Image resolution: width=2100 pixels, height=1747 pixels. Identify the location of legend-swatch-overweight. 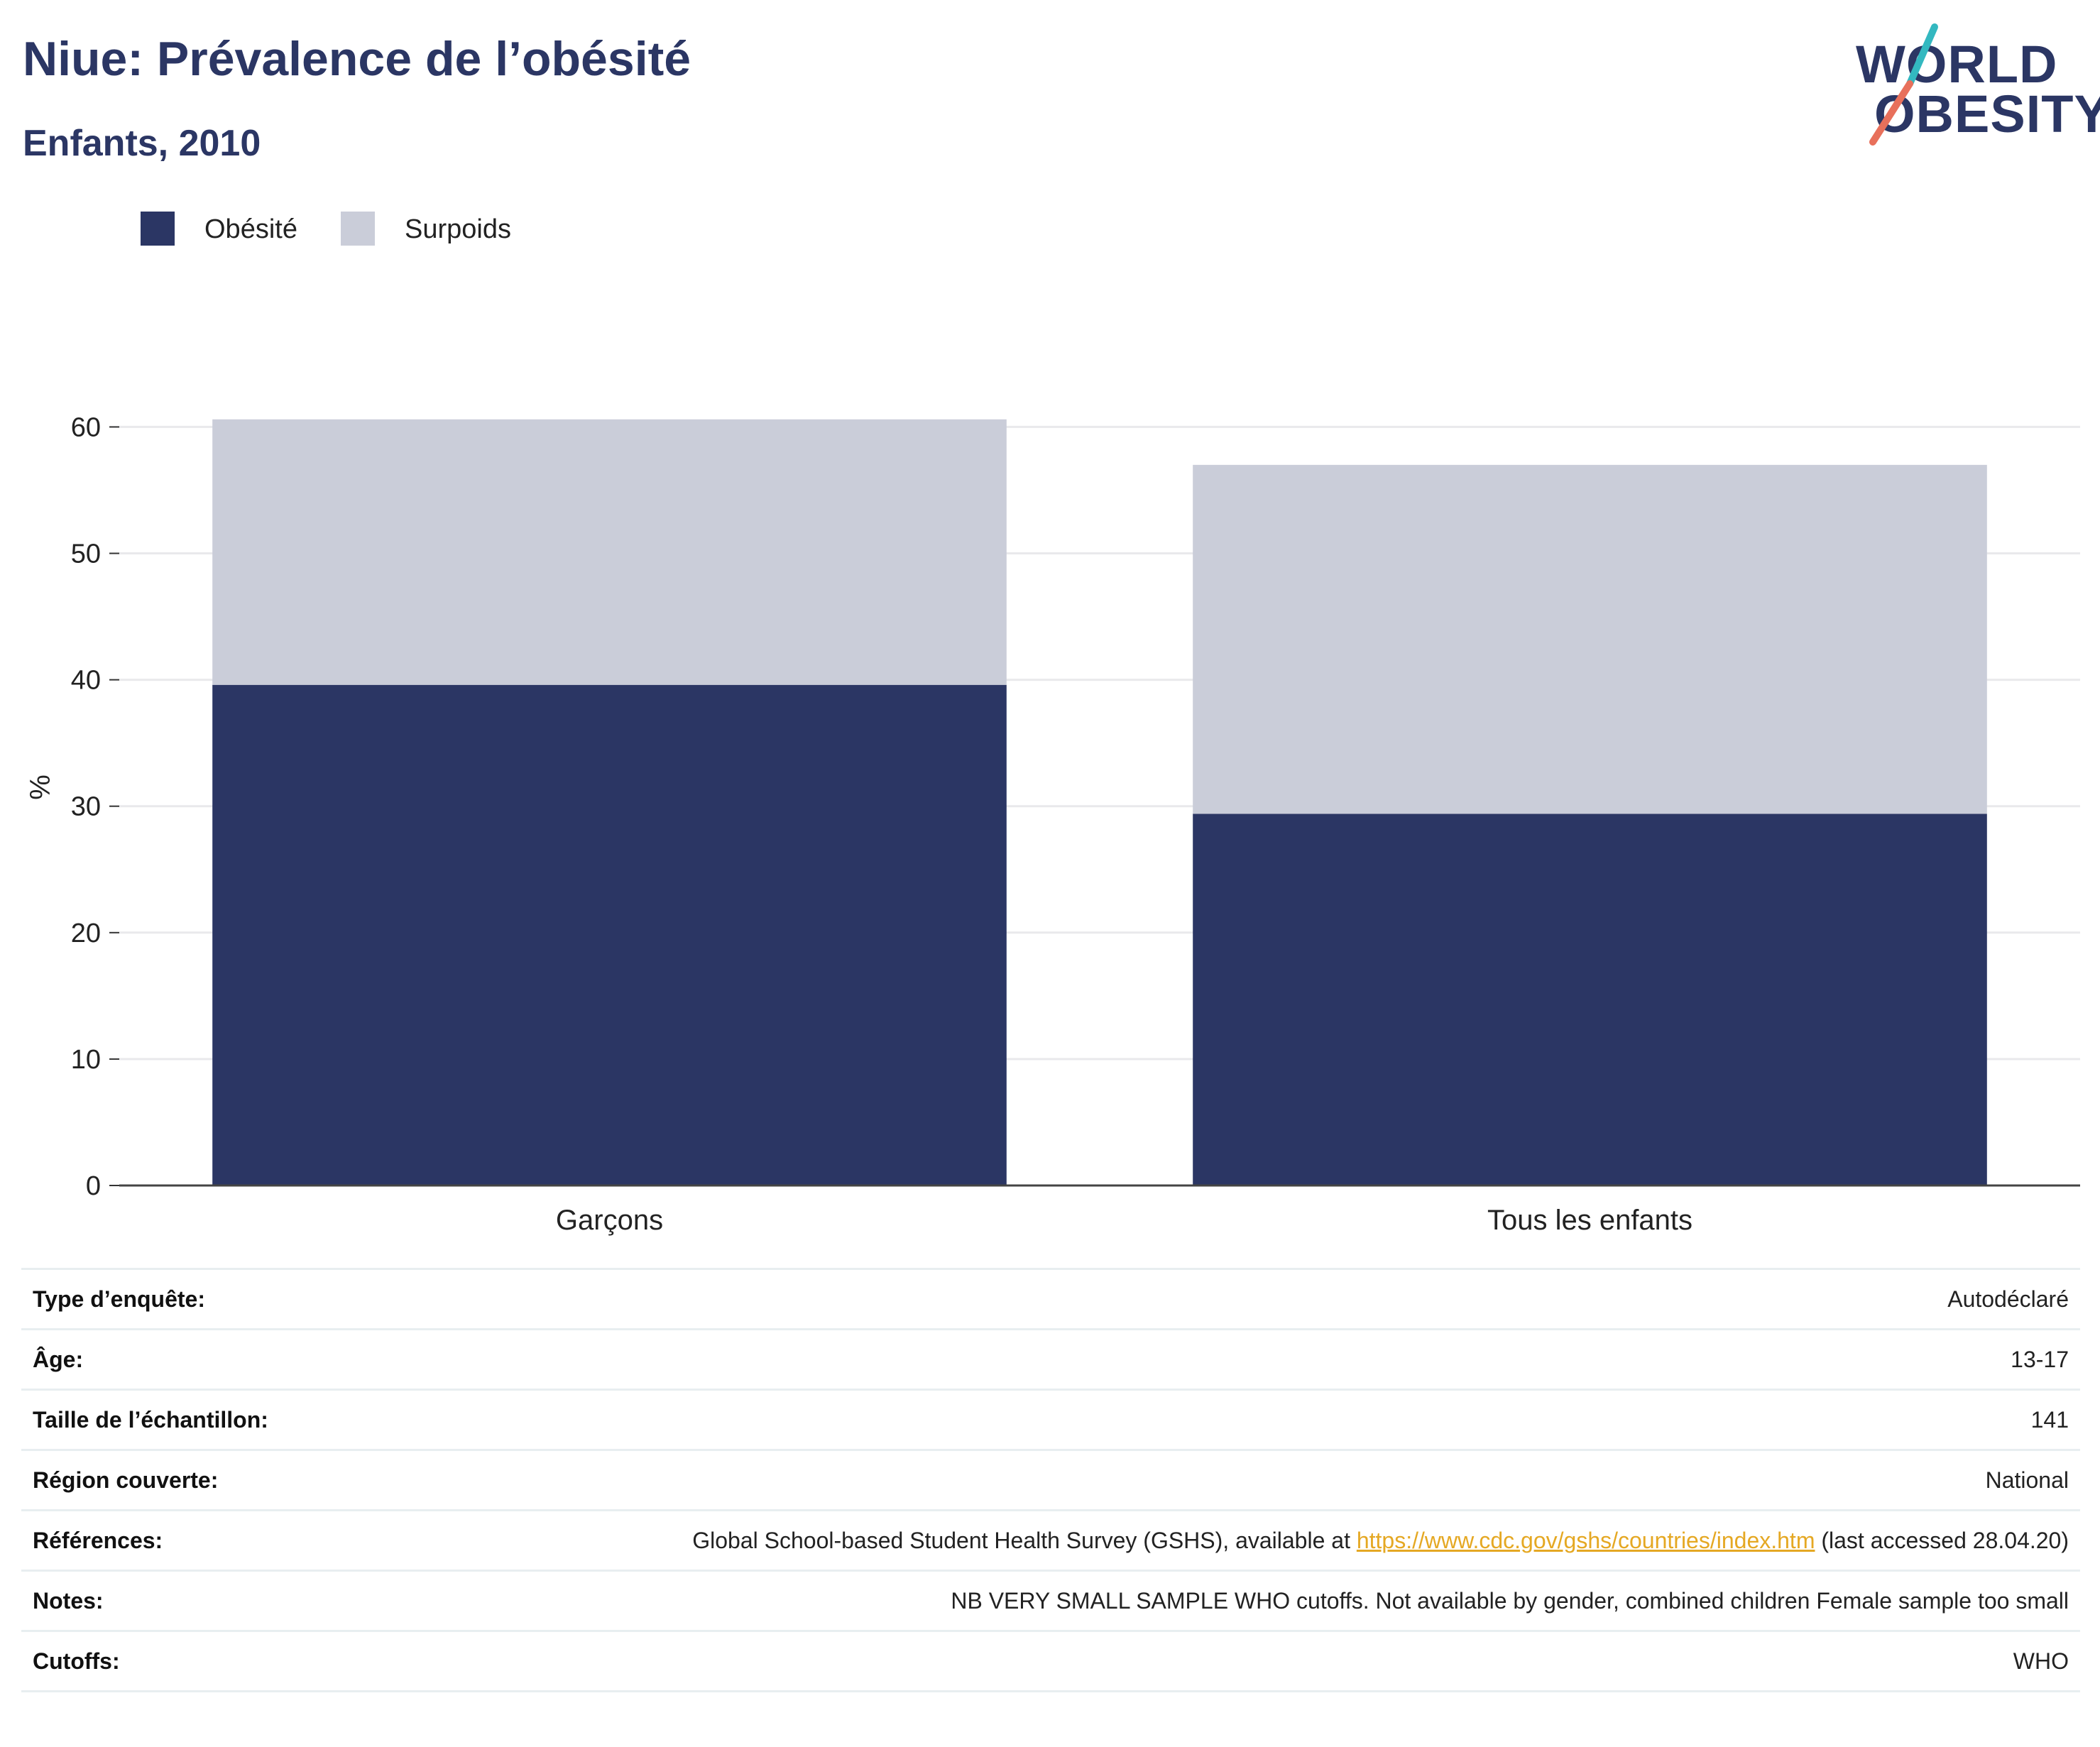
(358, 229).